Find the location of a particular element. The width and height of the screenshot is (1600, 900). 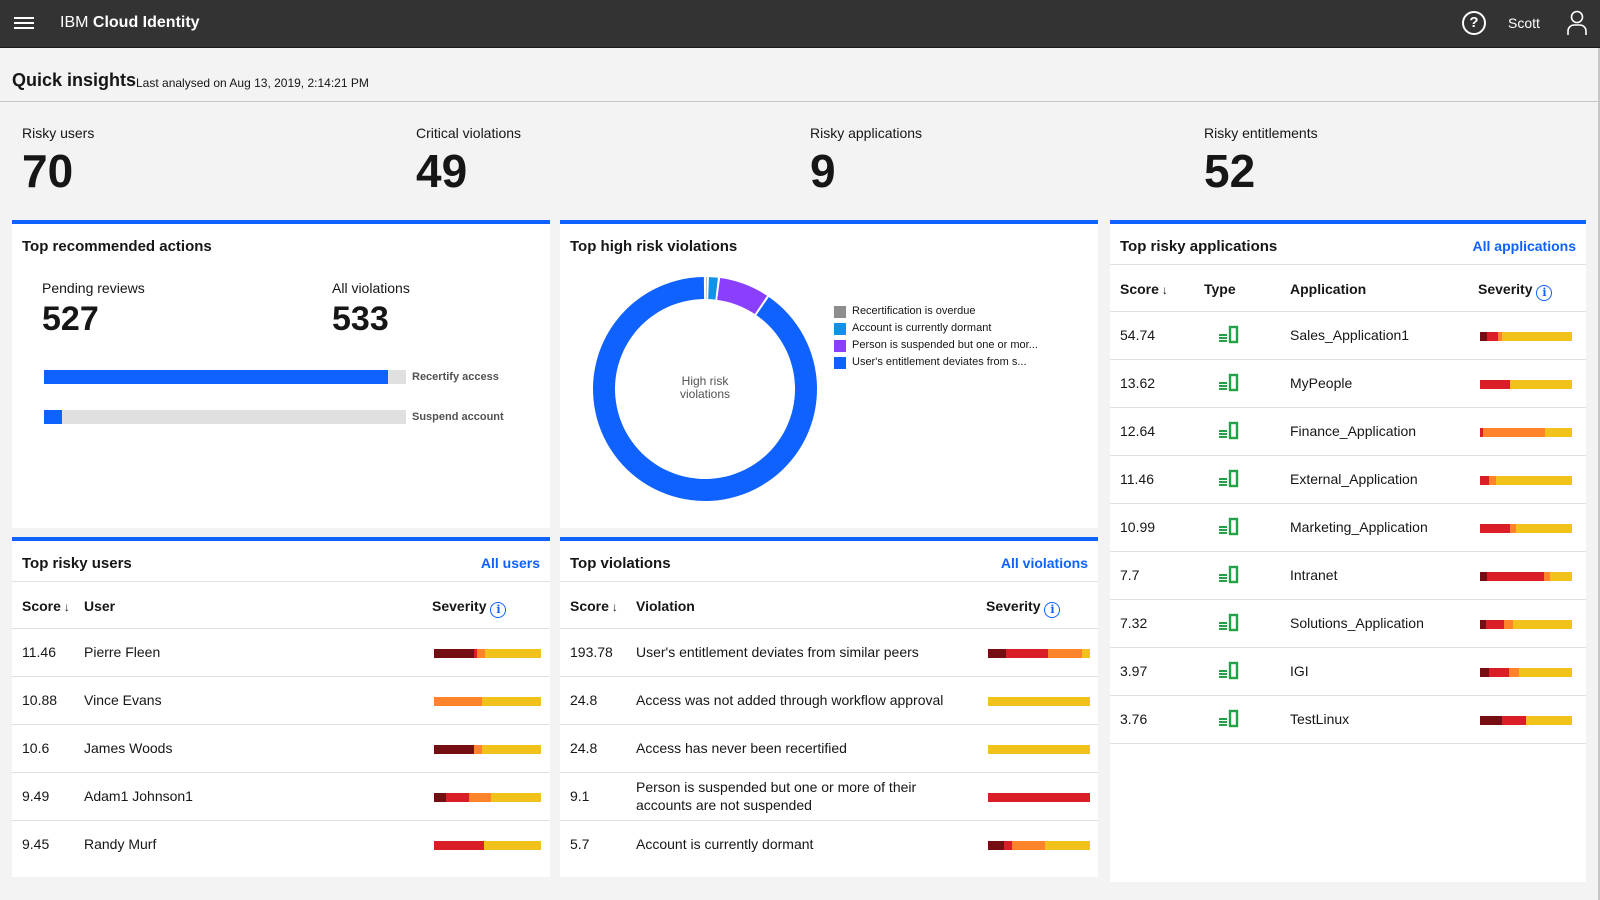

score-cell: 7.32 is located at coordinates (1134, 623).